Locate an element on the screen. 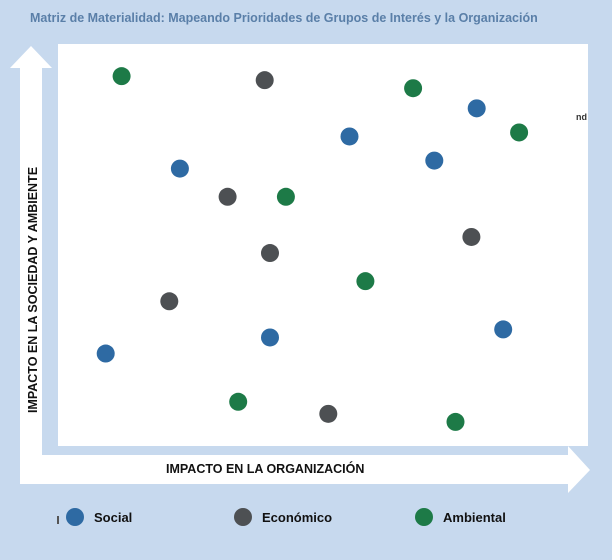 The image size is (612, 560). legend-label-ambiental: Ambiental is located at coordinates (474, 517).